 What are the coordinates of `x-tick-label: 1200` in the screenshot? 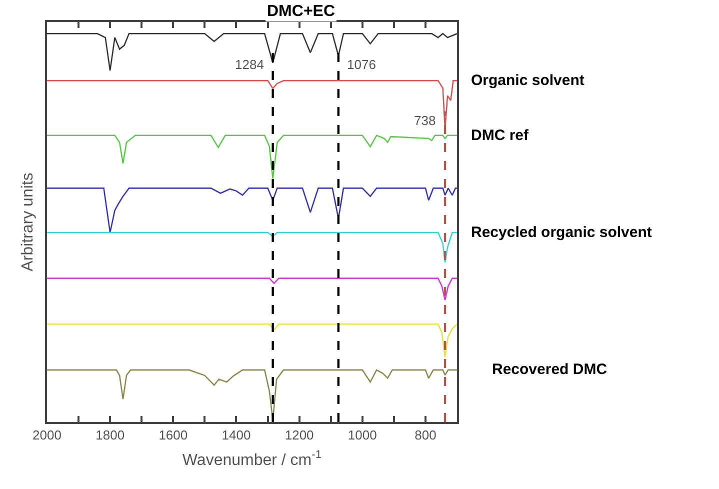 It's located at (299, 435).